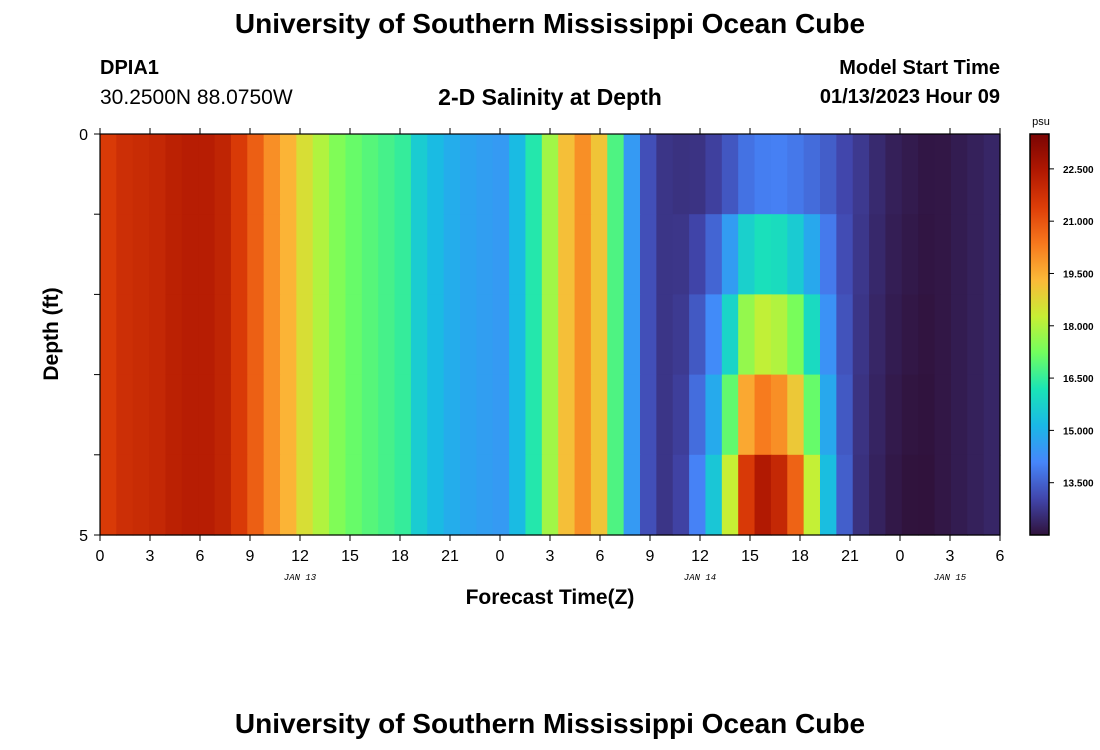 Image resolution: width=1100 pixels, height=750 pixels. What do you see at coordinates (700, 556) in the screenshot?
I see `x-tick-label: 12` at bounding box center [700, 556].